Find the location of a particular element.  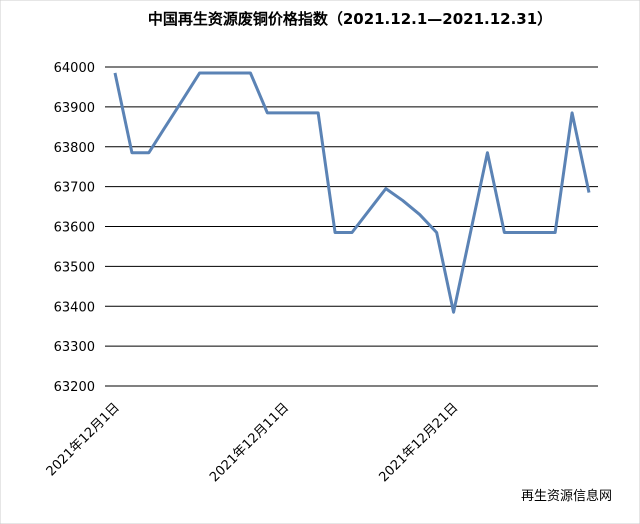

y-tick-label: 64000 is located at coordinates (74, 68).